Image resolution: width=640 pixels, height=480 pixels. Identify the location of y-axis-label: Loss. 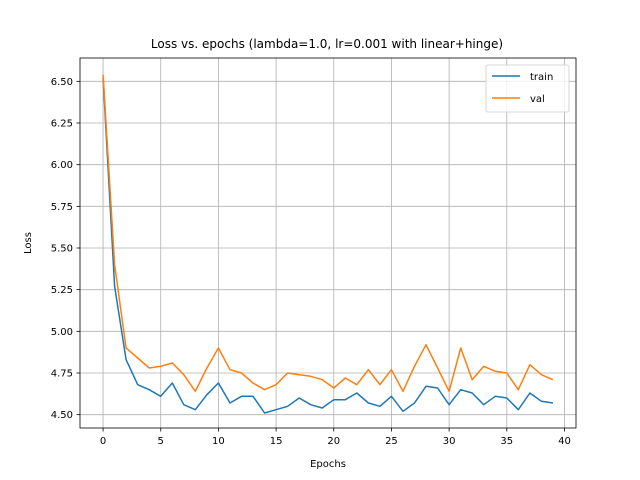
(28, 243).